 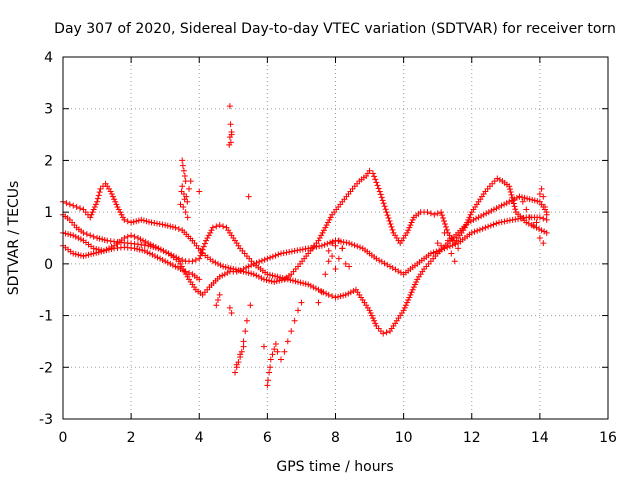 What do you see at coordinates (404, 438) in the screenshot?
I see `x-tick-label: 10` at bounding box center [404, 438].